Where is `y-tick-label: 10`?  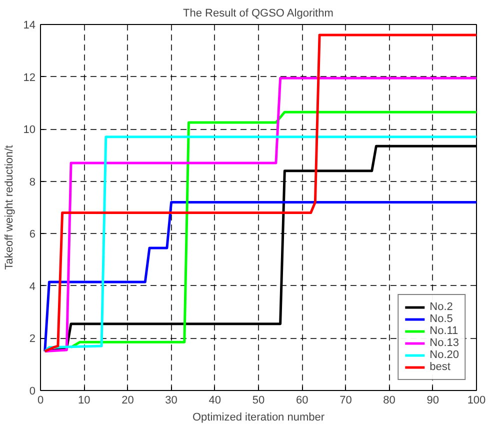 y-tick-label: 10 is located at coordinates (29, 130).